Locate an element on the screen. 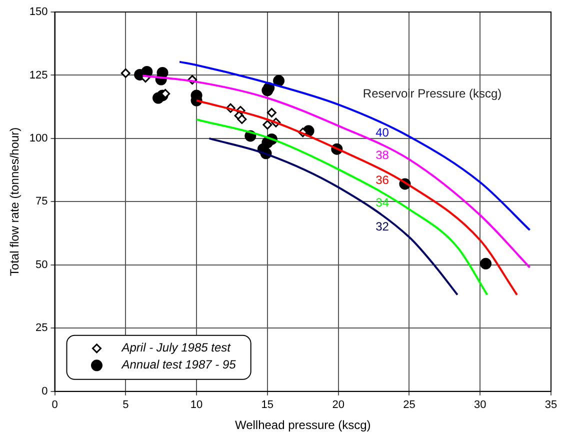 This screenshot has height=439, width=581. x-tick-label: 20 is located at coordinates (338, 405).